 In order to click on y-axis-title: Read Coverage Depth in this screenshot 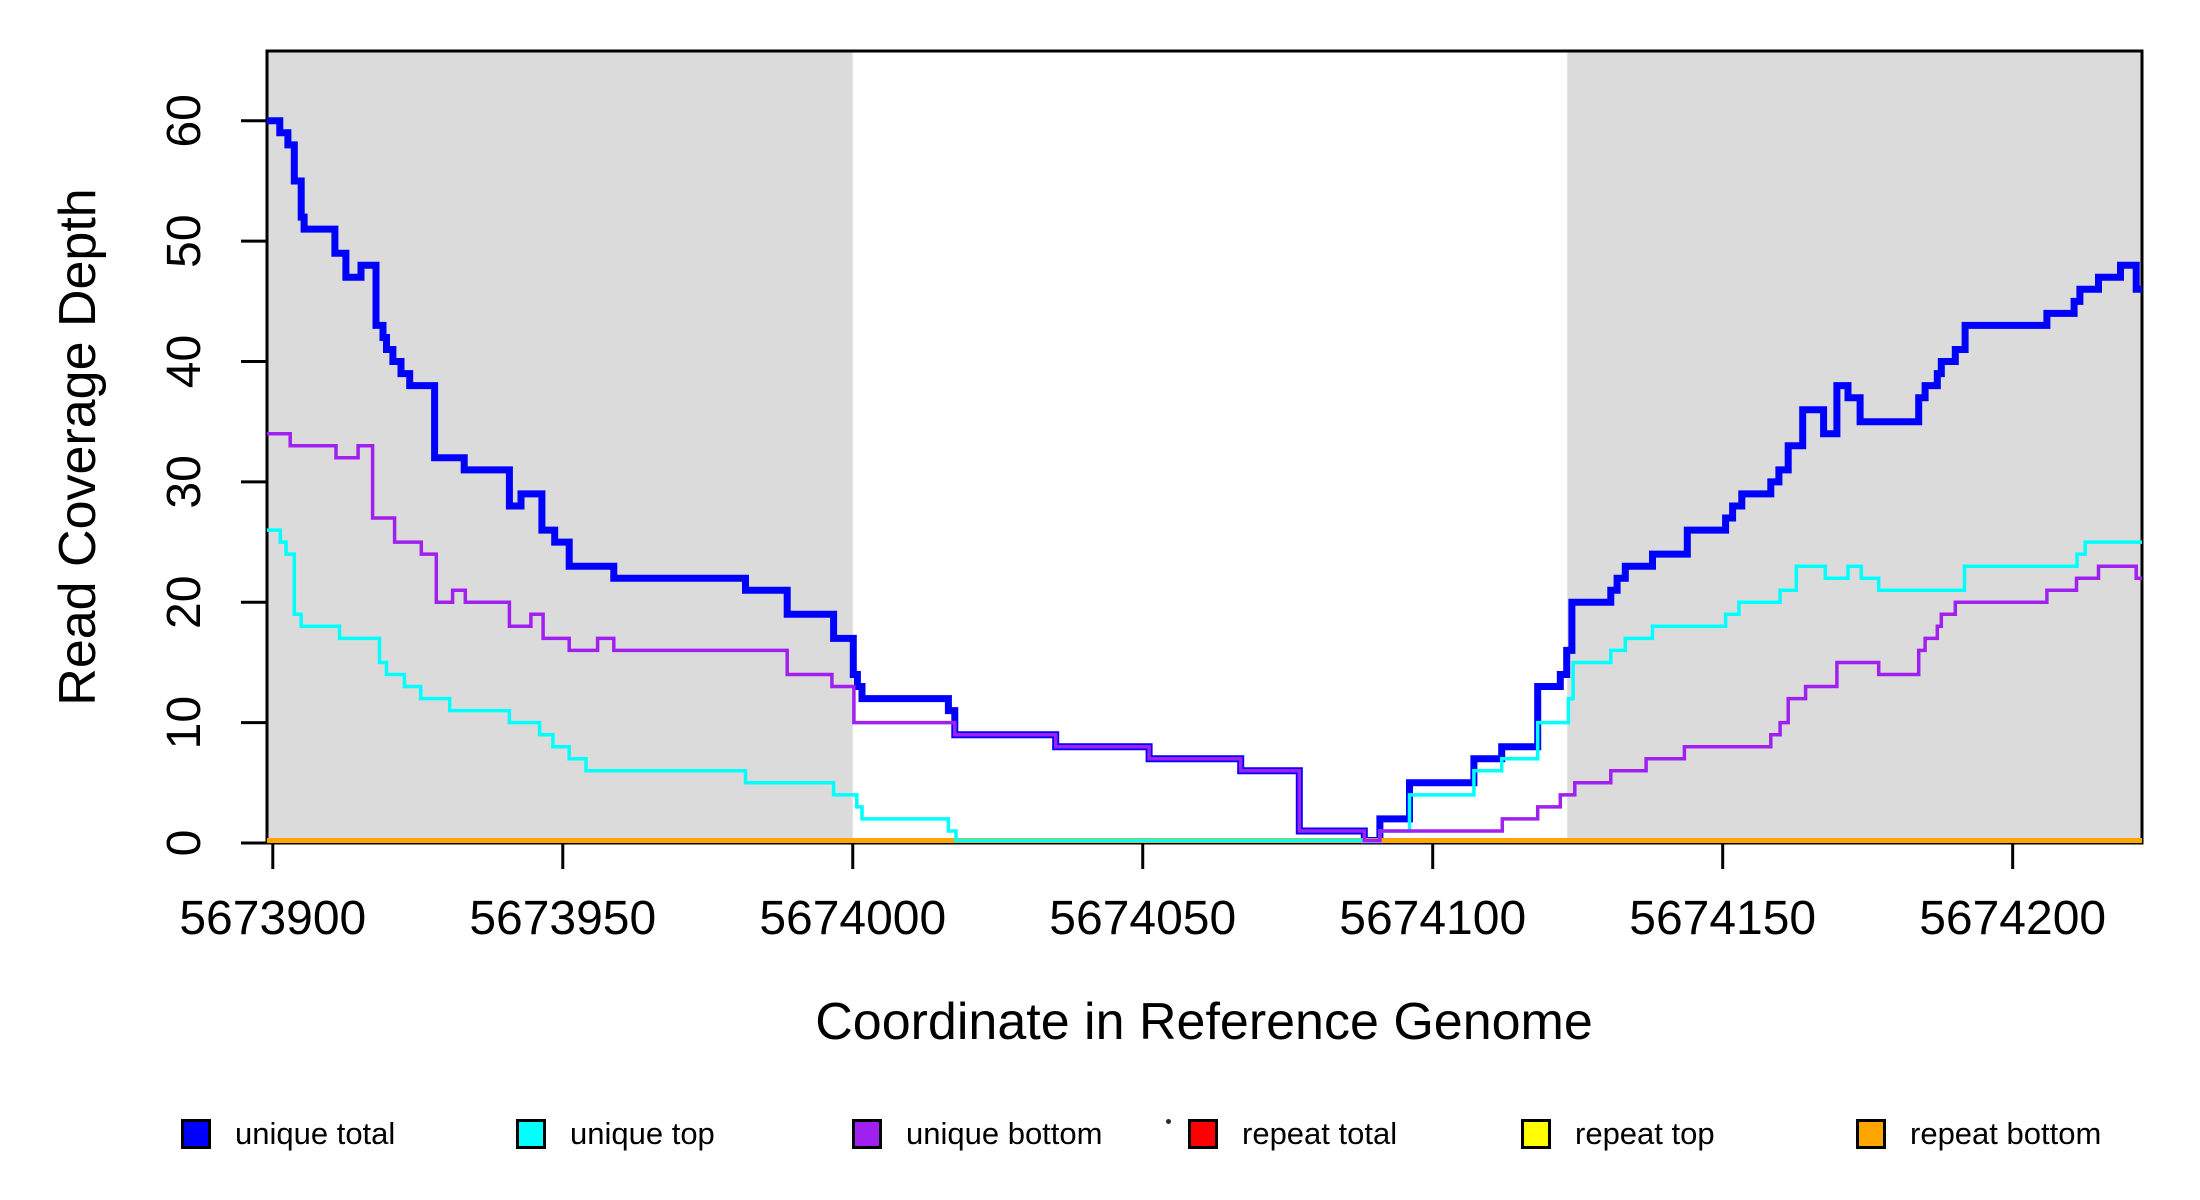, I will do `click(78, 447)`.